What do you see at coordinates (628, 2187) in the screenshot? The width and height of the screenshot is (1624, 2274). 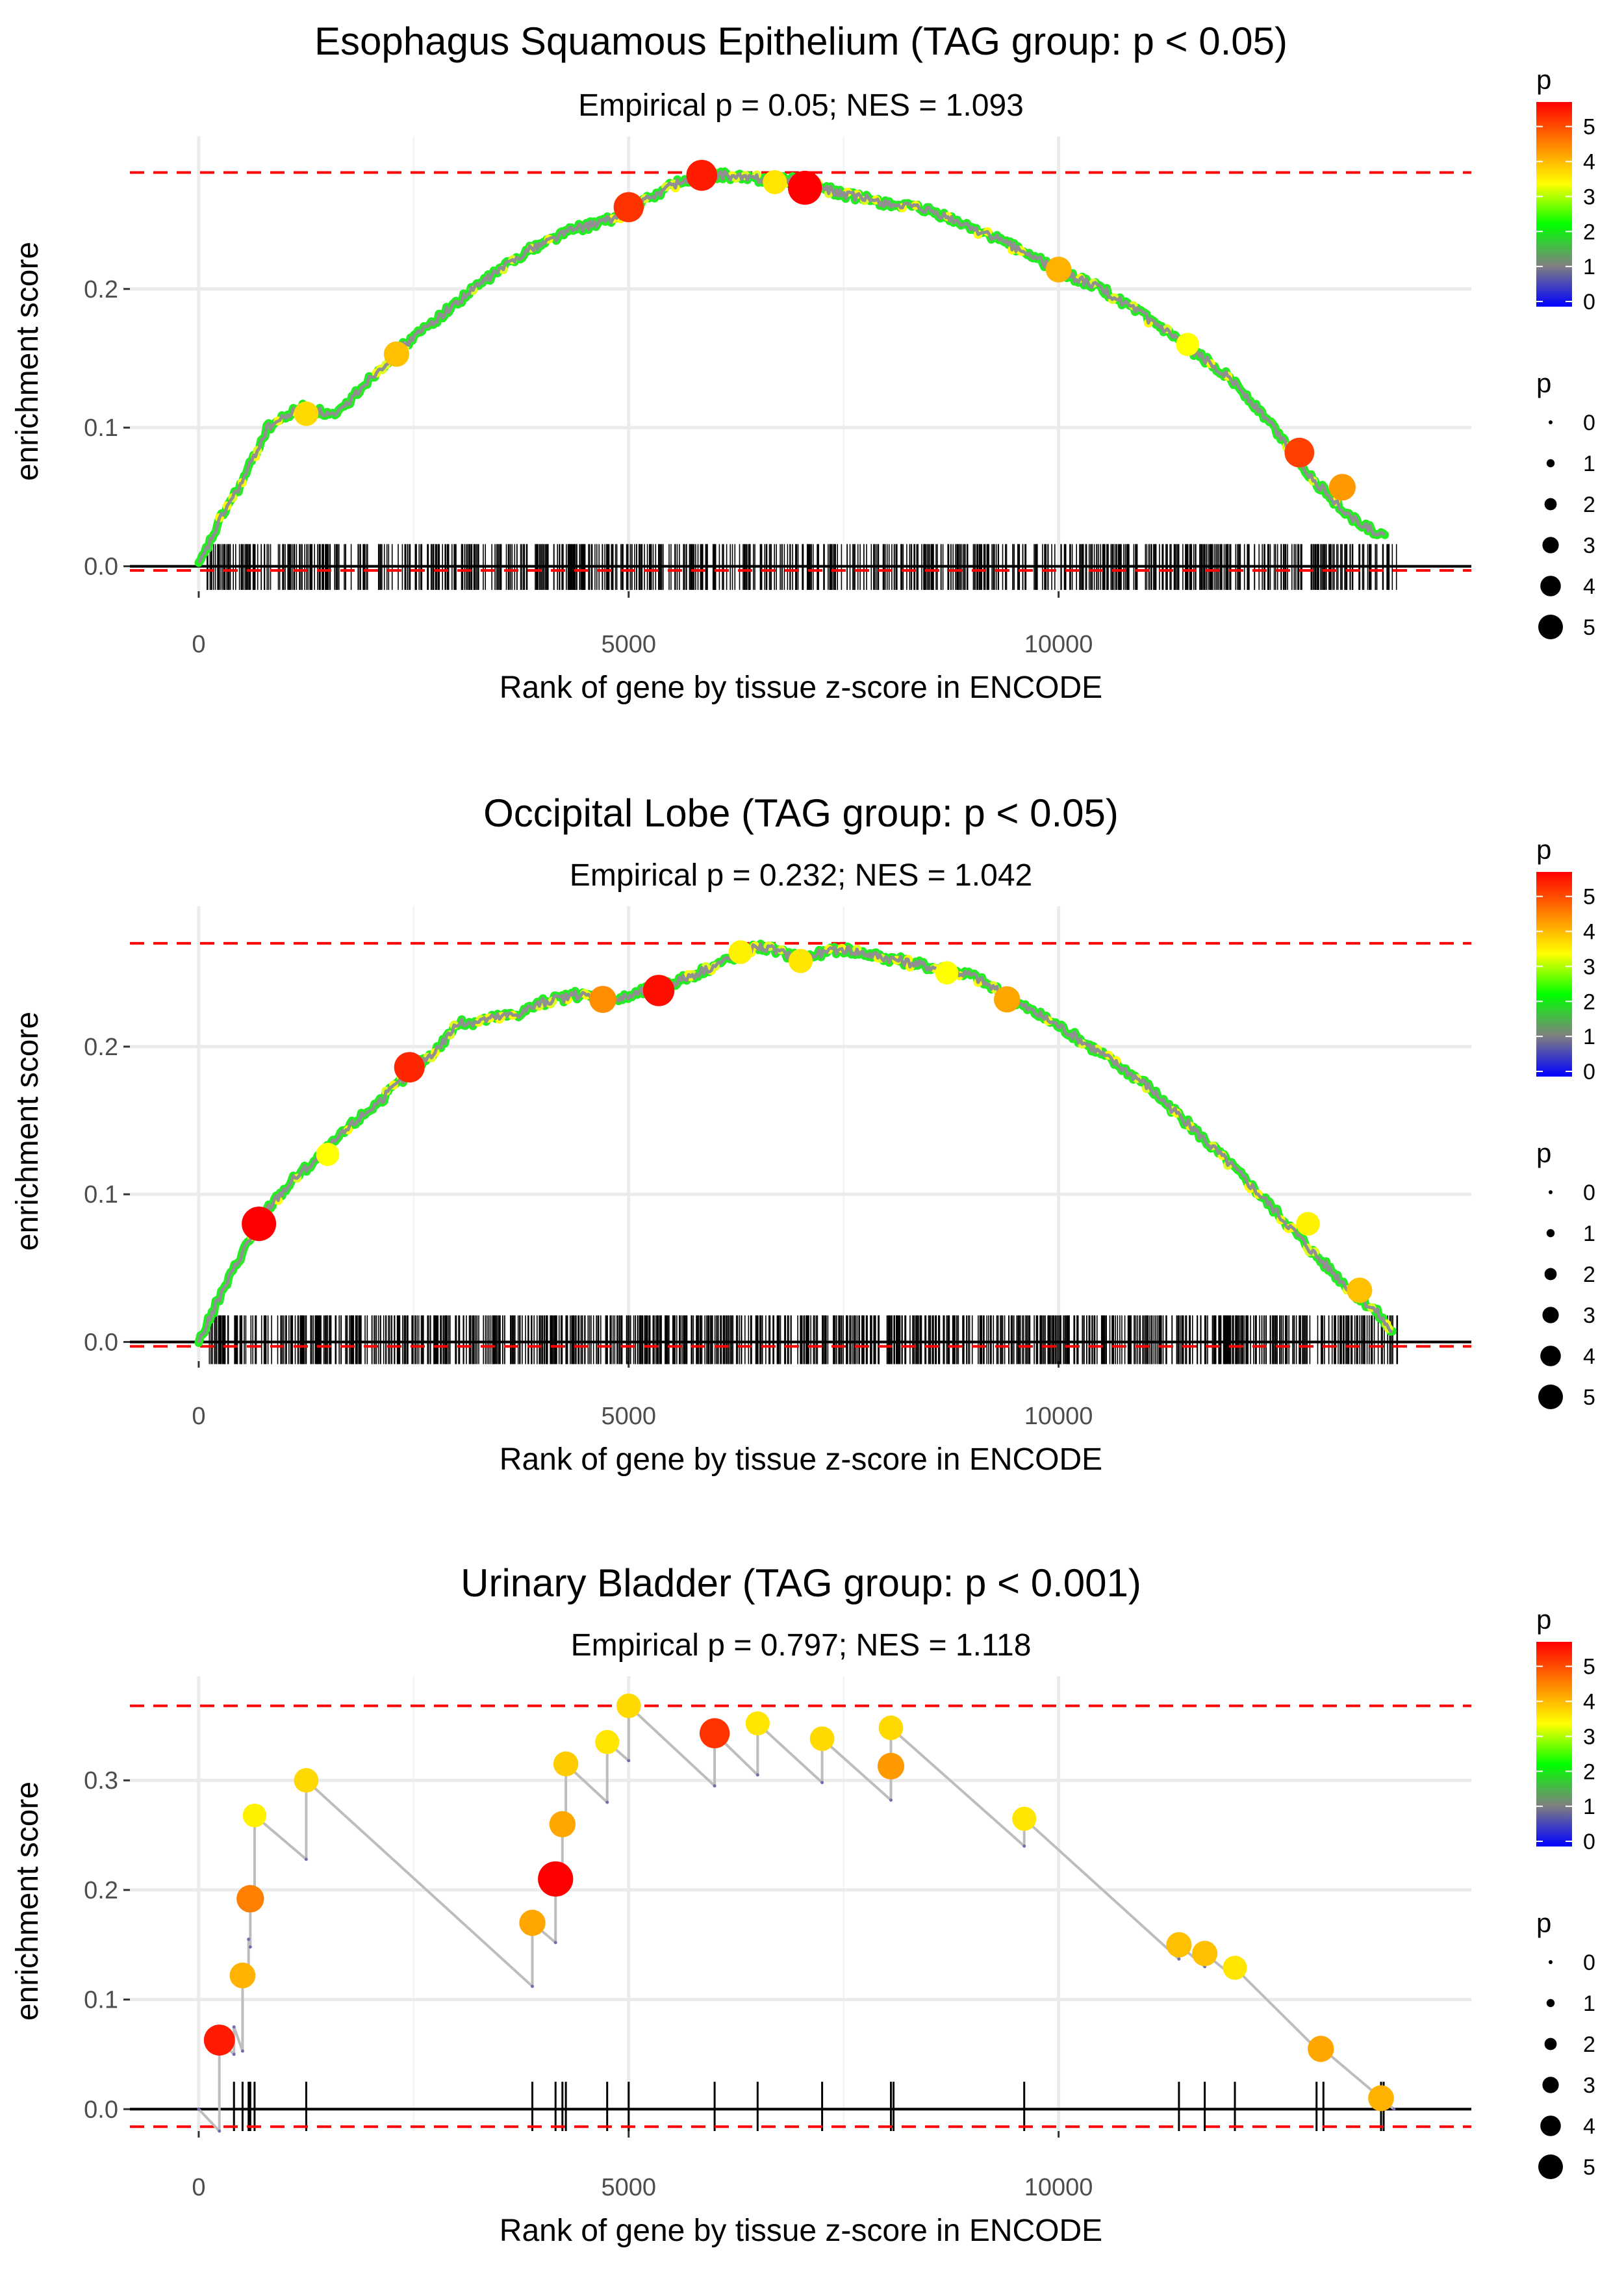 I see `x-tick-label: 5000` at bounding box center [628, 2187].